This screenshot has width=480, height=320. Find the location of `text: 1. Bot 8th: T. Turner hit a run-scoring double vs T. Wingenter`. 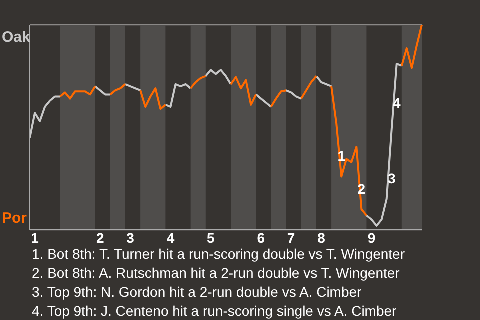

text: 1. Bot 8th: T. Turner hit a run-scoring double vs T. Wingenter is located at coordinates (219, 254).